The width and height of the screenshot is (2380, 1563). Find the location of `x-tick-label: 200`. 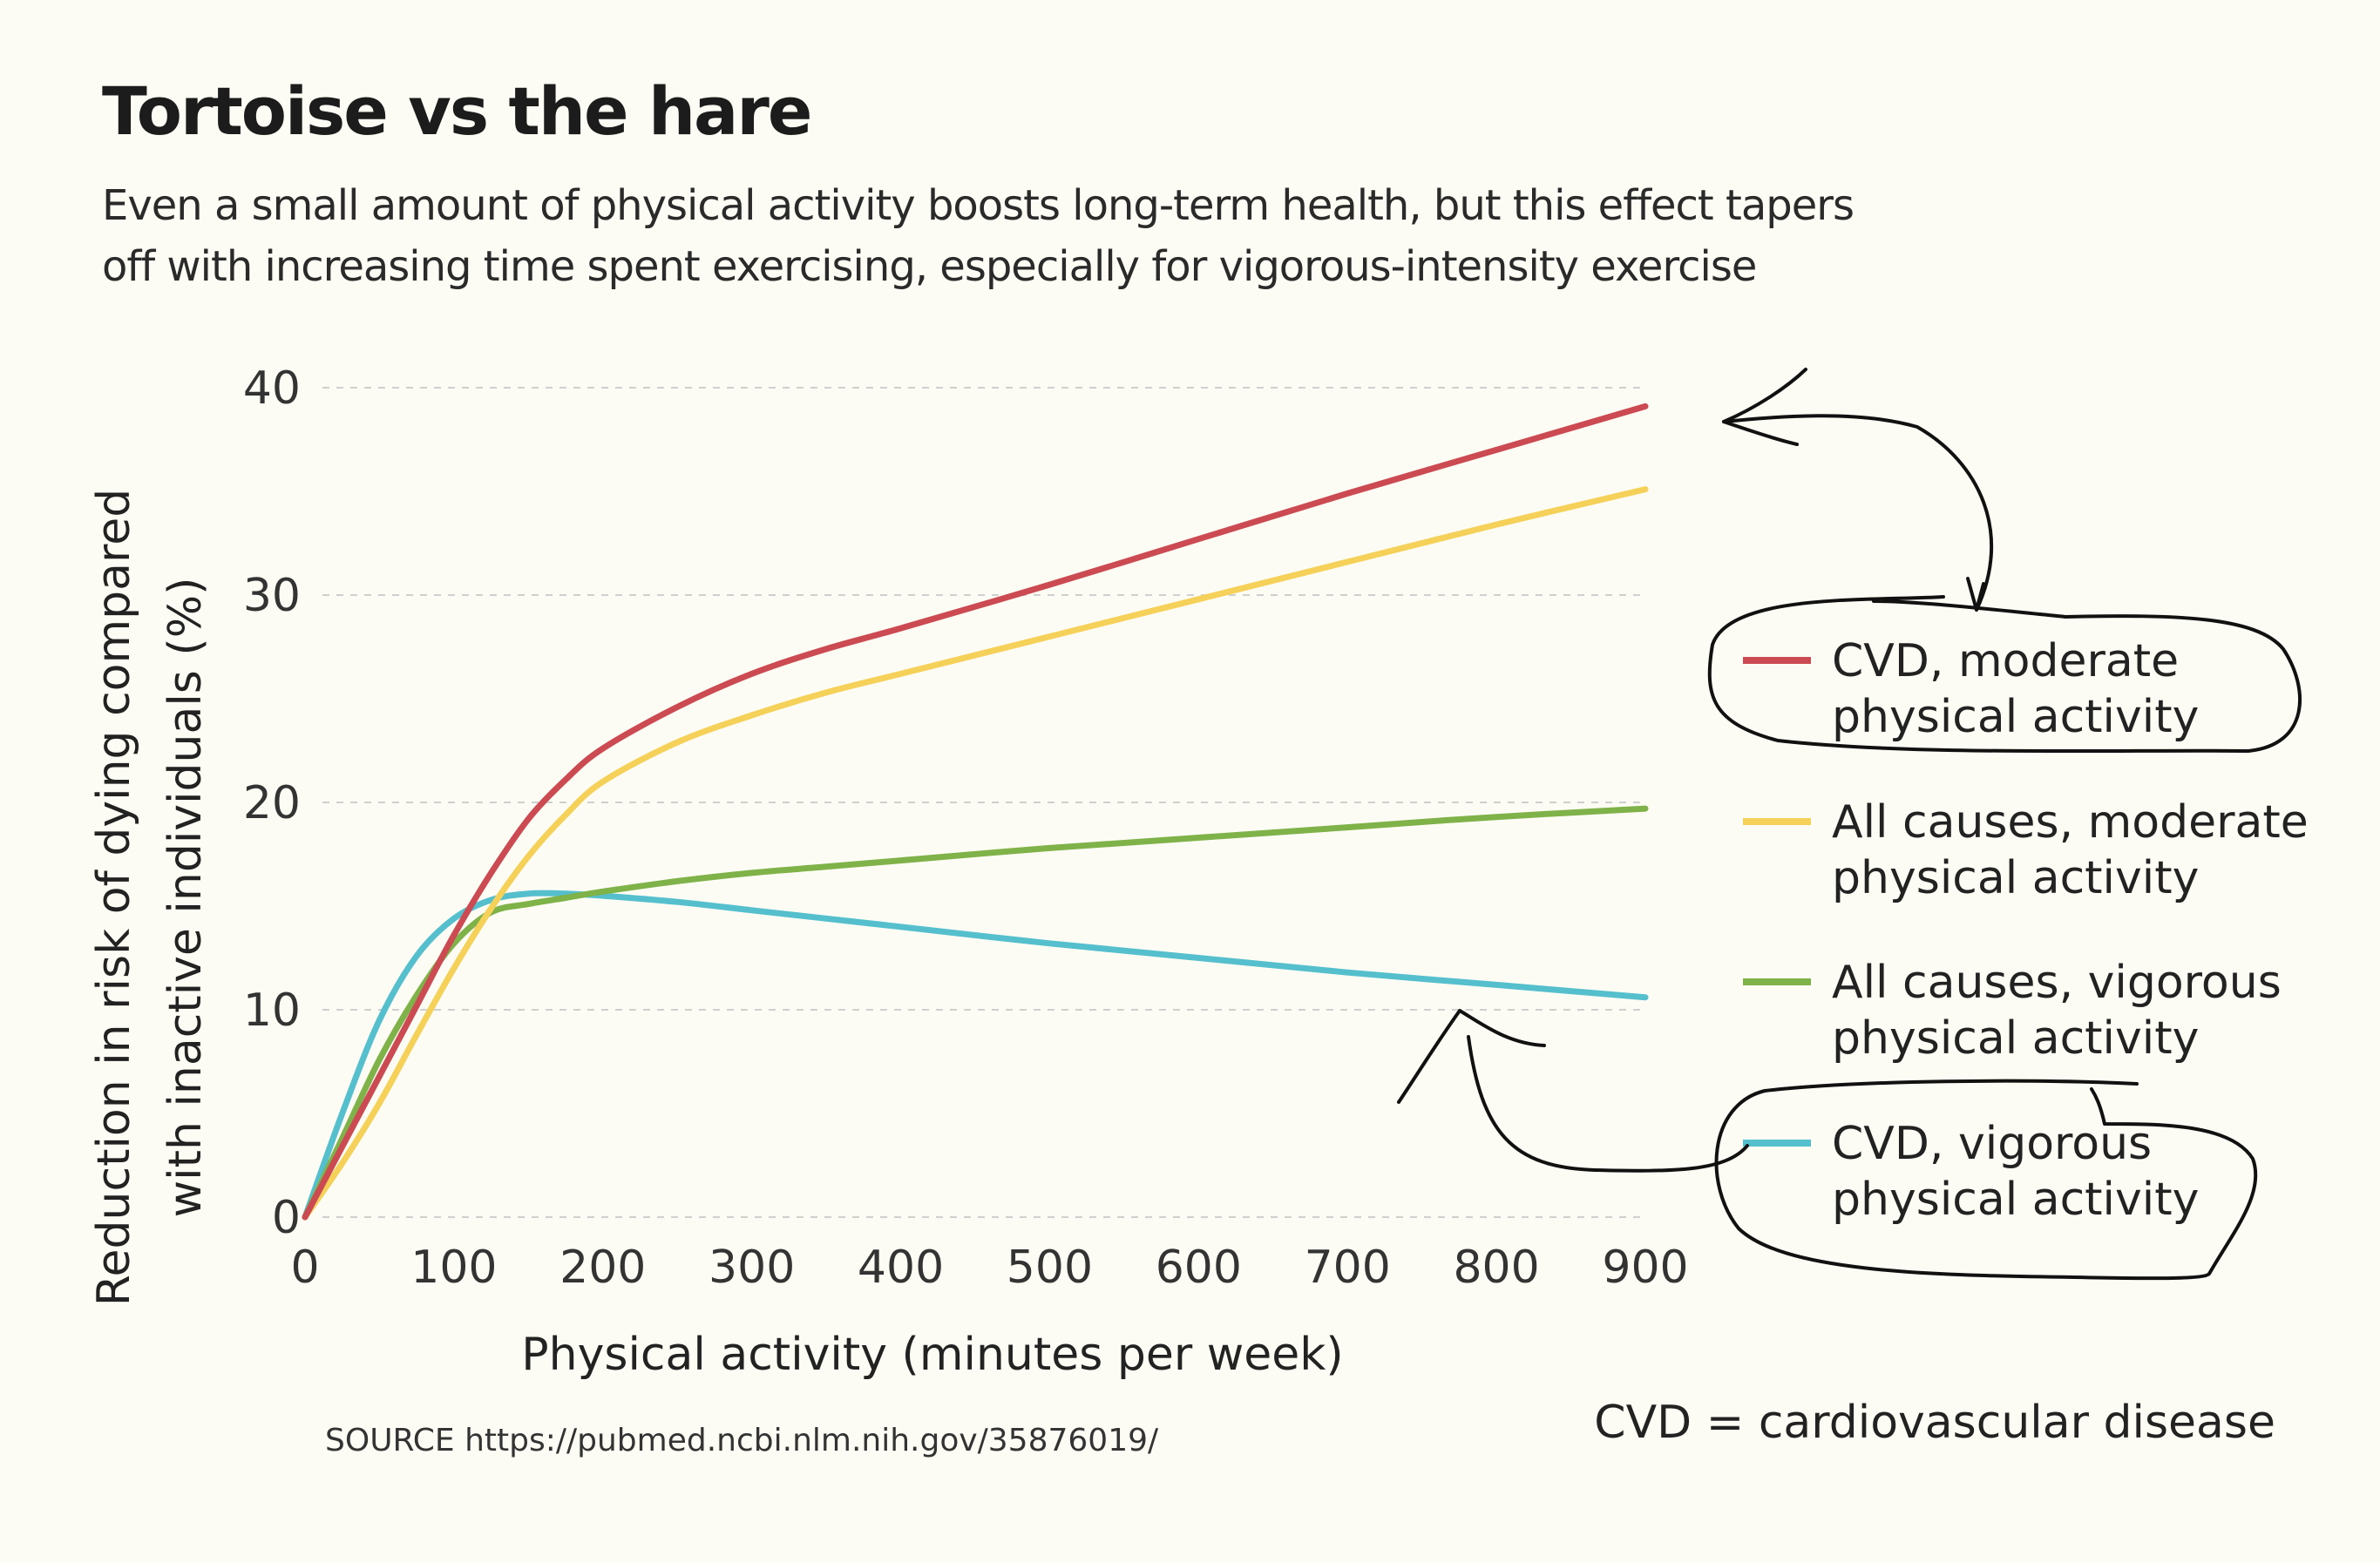

x-tick-label: 200 is located at coordinates (602, 1268).